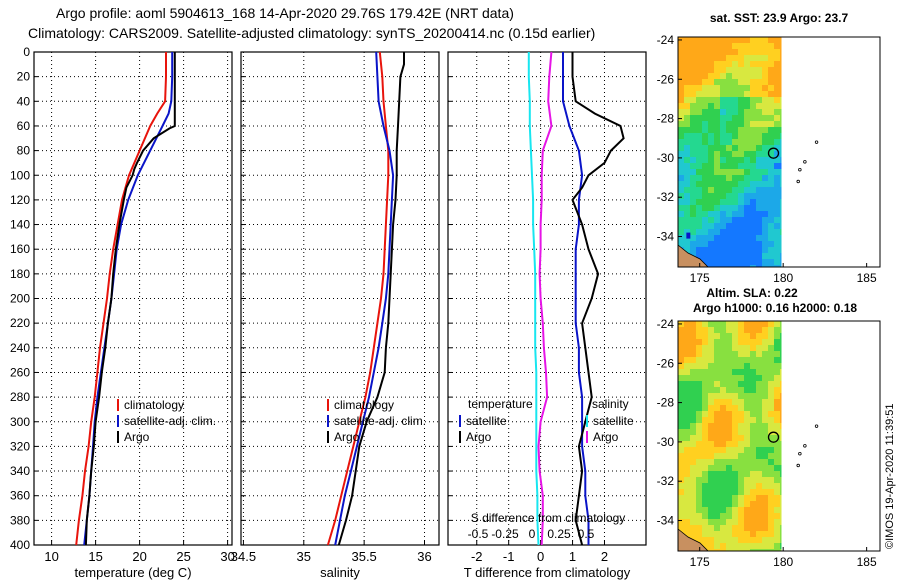 The width and height of the screenshot is (900, 580). What do you see at coordinates (666, 481) in the screenshot?
I see `map-y-tick-label: -32` at bounding box center [666, 481].